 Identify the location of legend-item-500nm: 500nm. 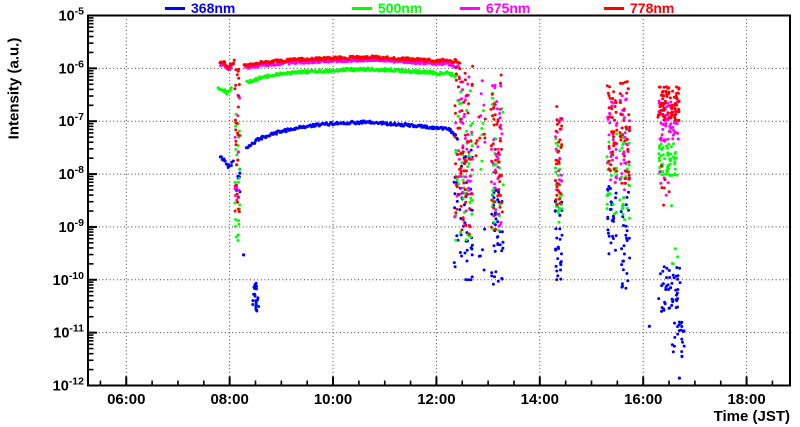
(387, 8).